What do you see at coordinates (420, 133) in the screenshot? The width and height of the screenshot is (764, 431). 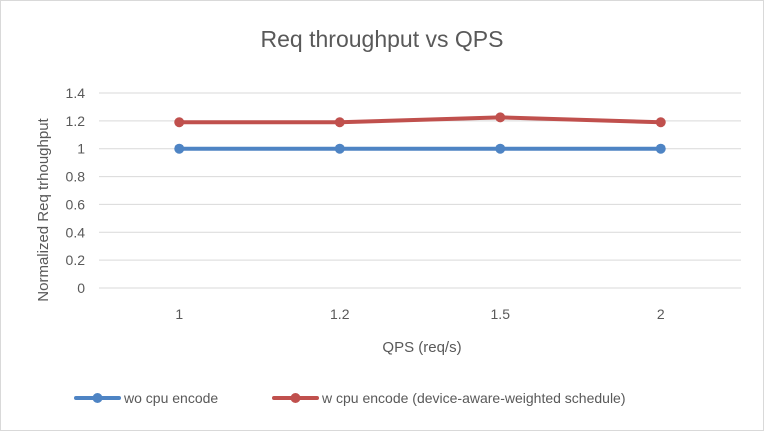 I see `series-lines` at bounding box center [420, 133].